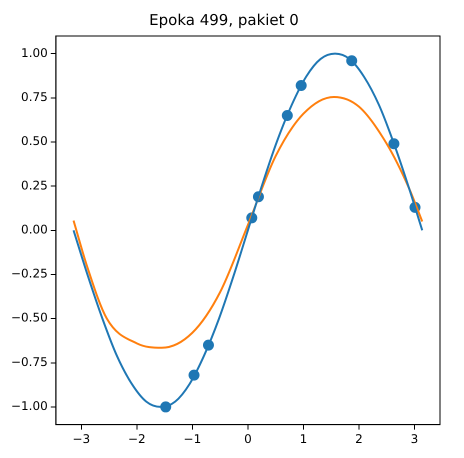  Describe the element at coordinates (34, 141) in the screenshot. I see `y-tick-label: 0.50` at that location.